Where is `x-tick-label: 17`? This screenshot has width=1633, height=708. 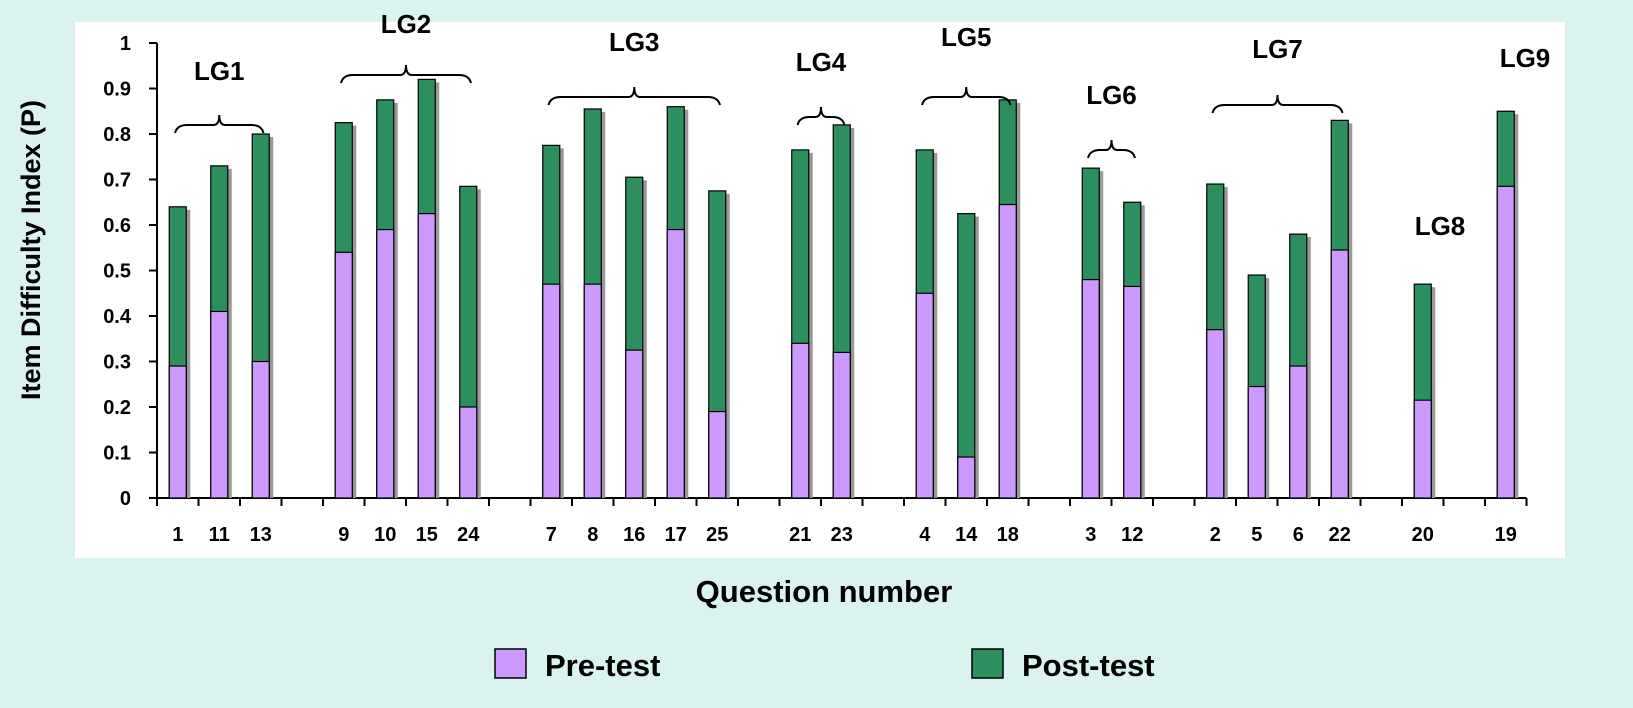
x-tick-label: 17 is located at coordinates (676, 535).